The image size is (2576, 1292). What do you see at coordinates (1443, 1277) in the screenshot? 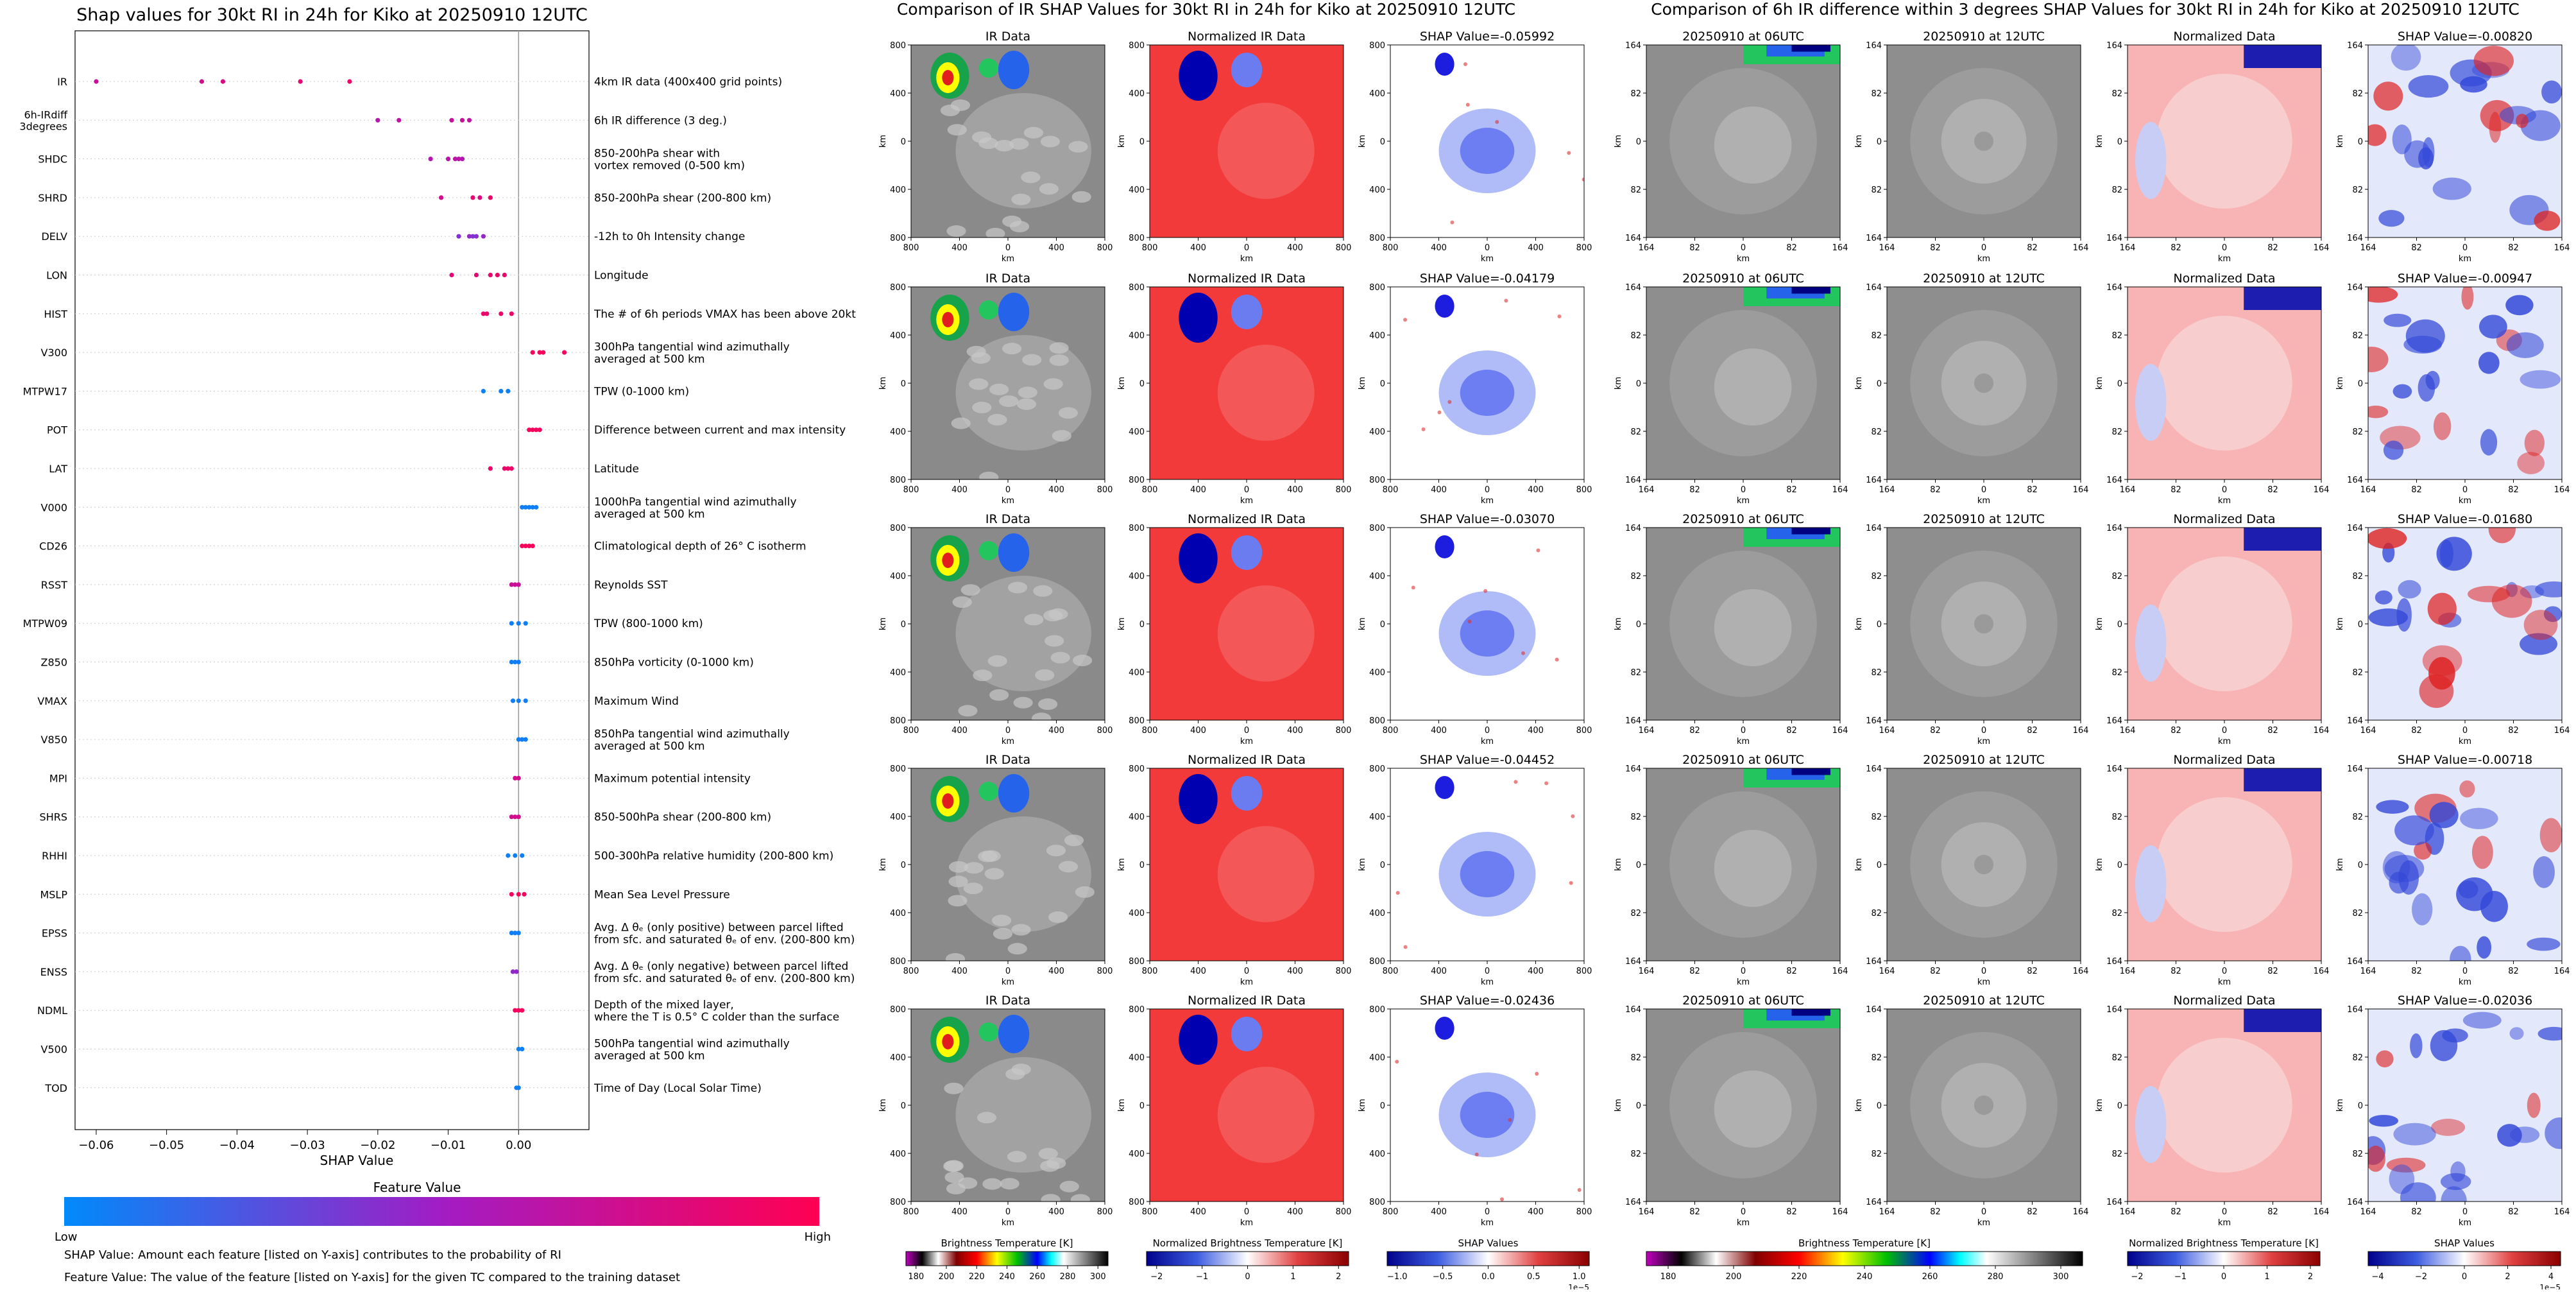
I see `colorbar-tick-label: −0.5` at bounding box center [1443, 1277].